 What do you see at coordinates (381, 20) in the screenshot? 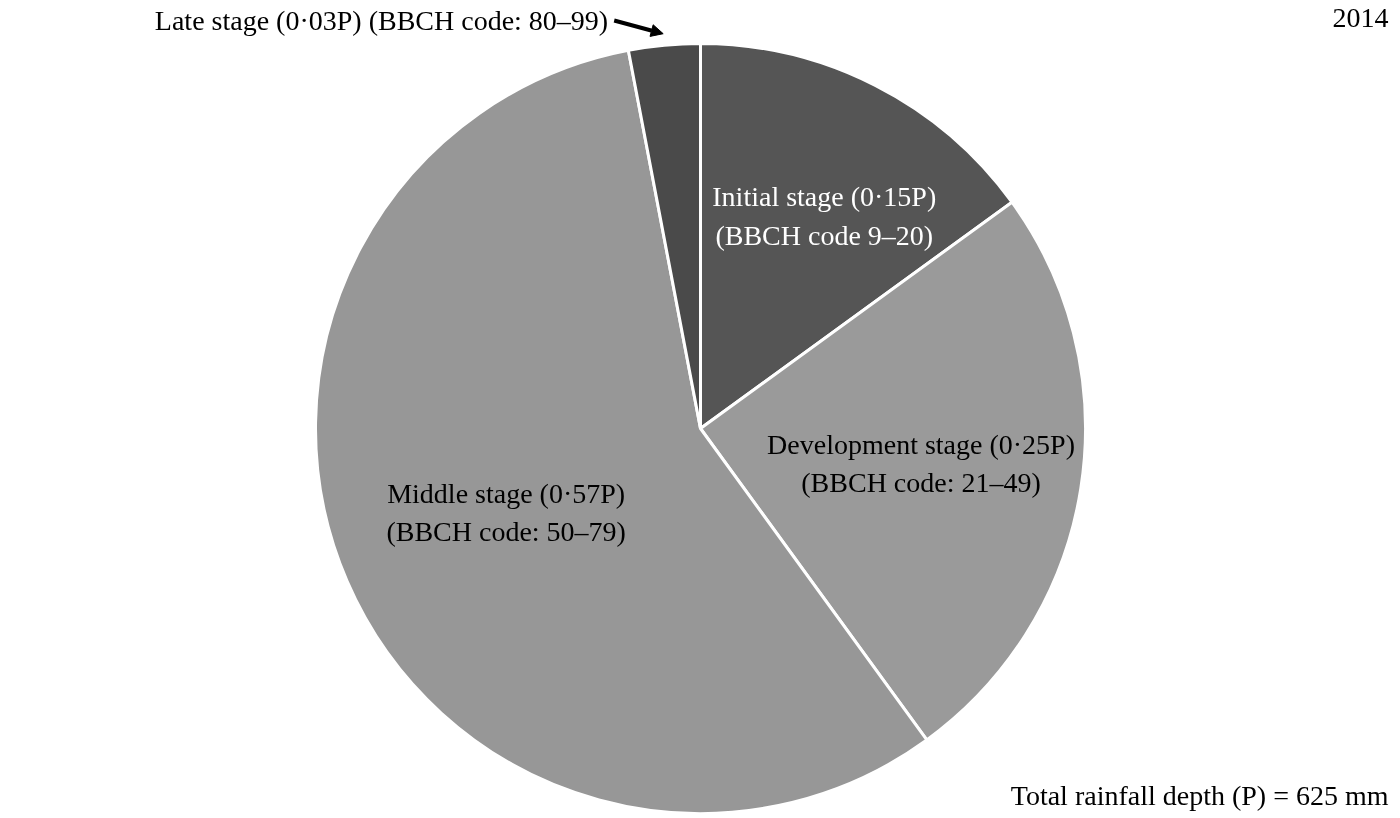
I see `slice-label: Late stage (0·03P) (BBCH code: 80–99)` at bounding box center [381, 20].